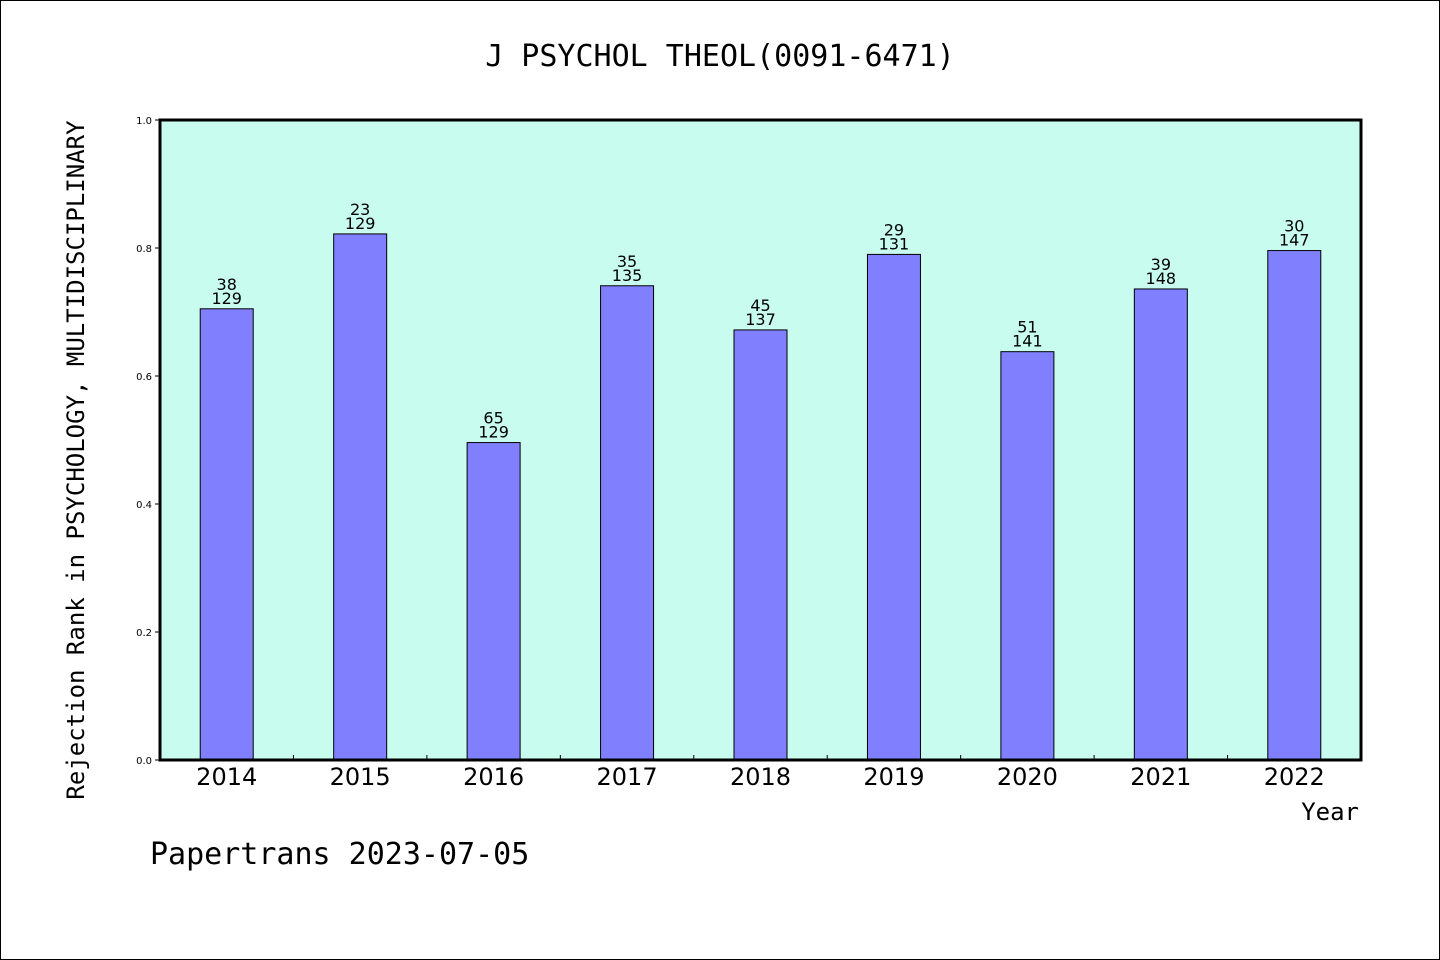 The image size is (1440, 960). What do you see at coordinates (893, 507) in the screenshot?
I see `bar-2019` at bounding box center [893, 507].